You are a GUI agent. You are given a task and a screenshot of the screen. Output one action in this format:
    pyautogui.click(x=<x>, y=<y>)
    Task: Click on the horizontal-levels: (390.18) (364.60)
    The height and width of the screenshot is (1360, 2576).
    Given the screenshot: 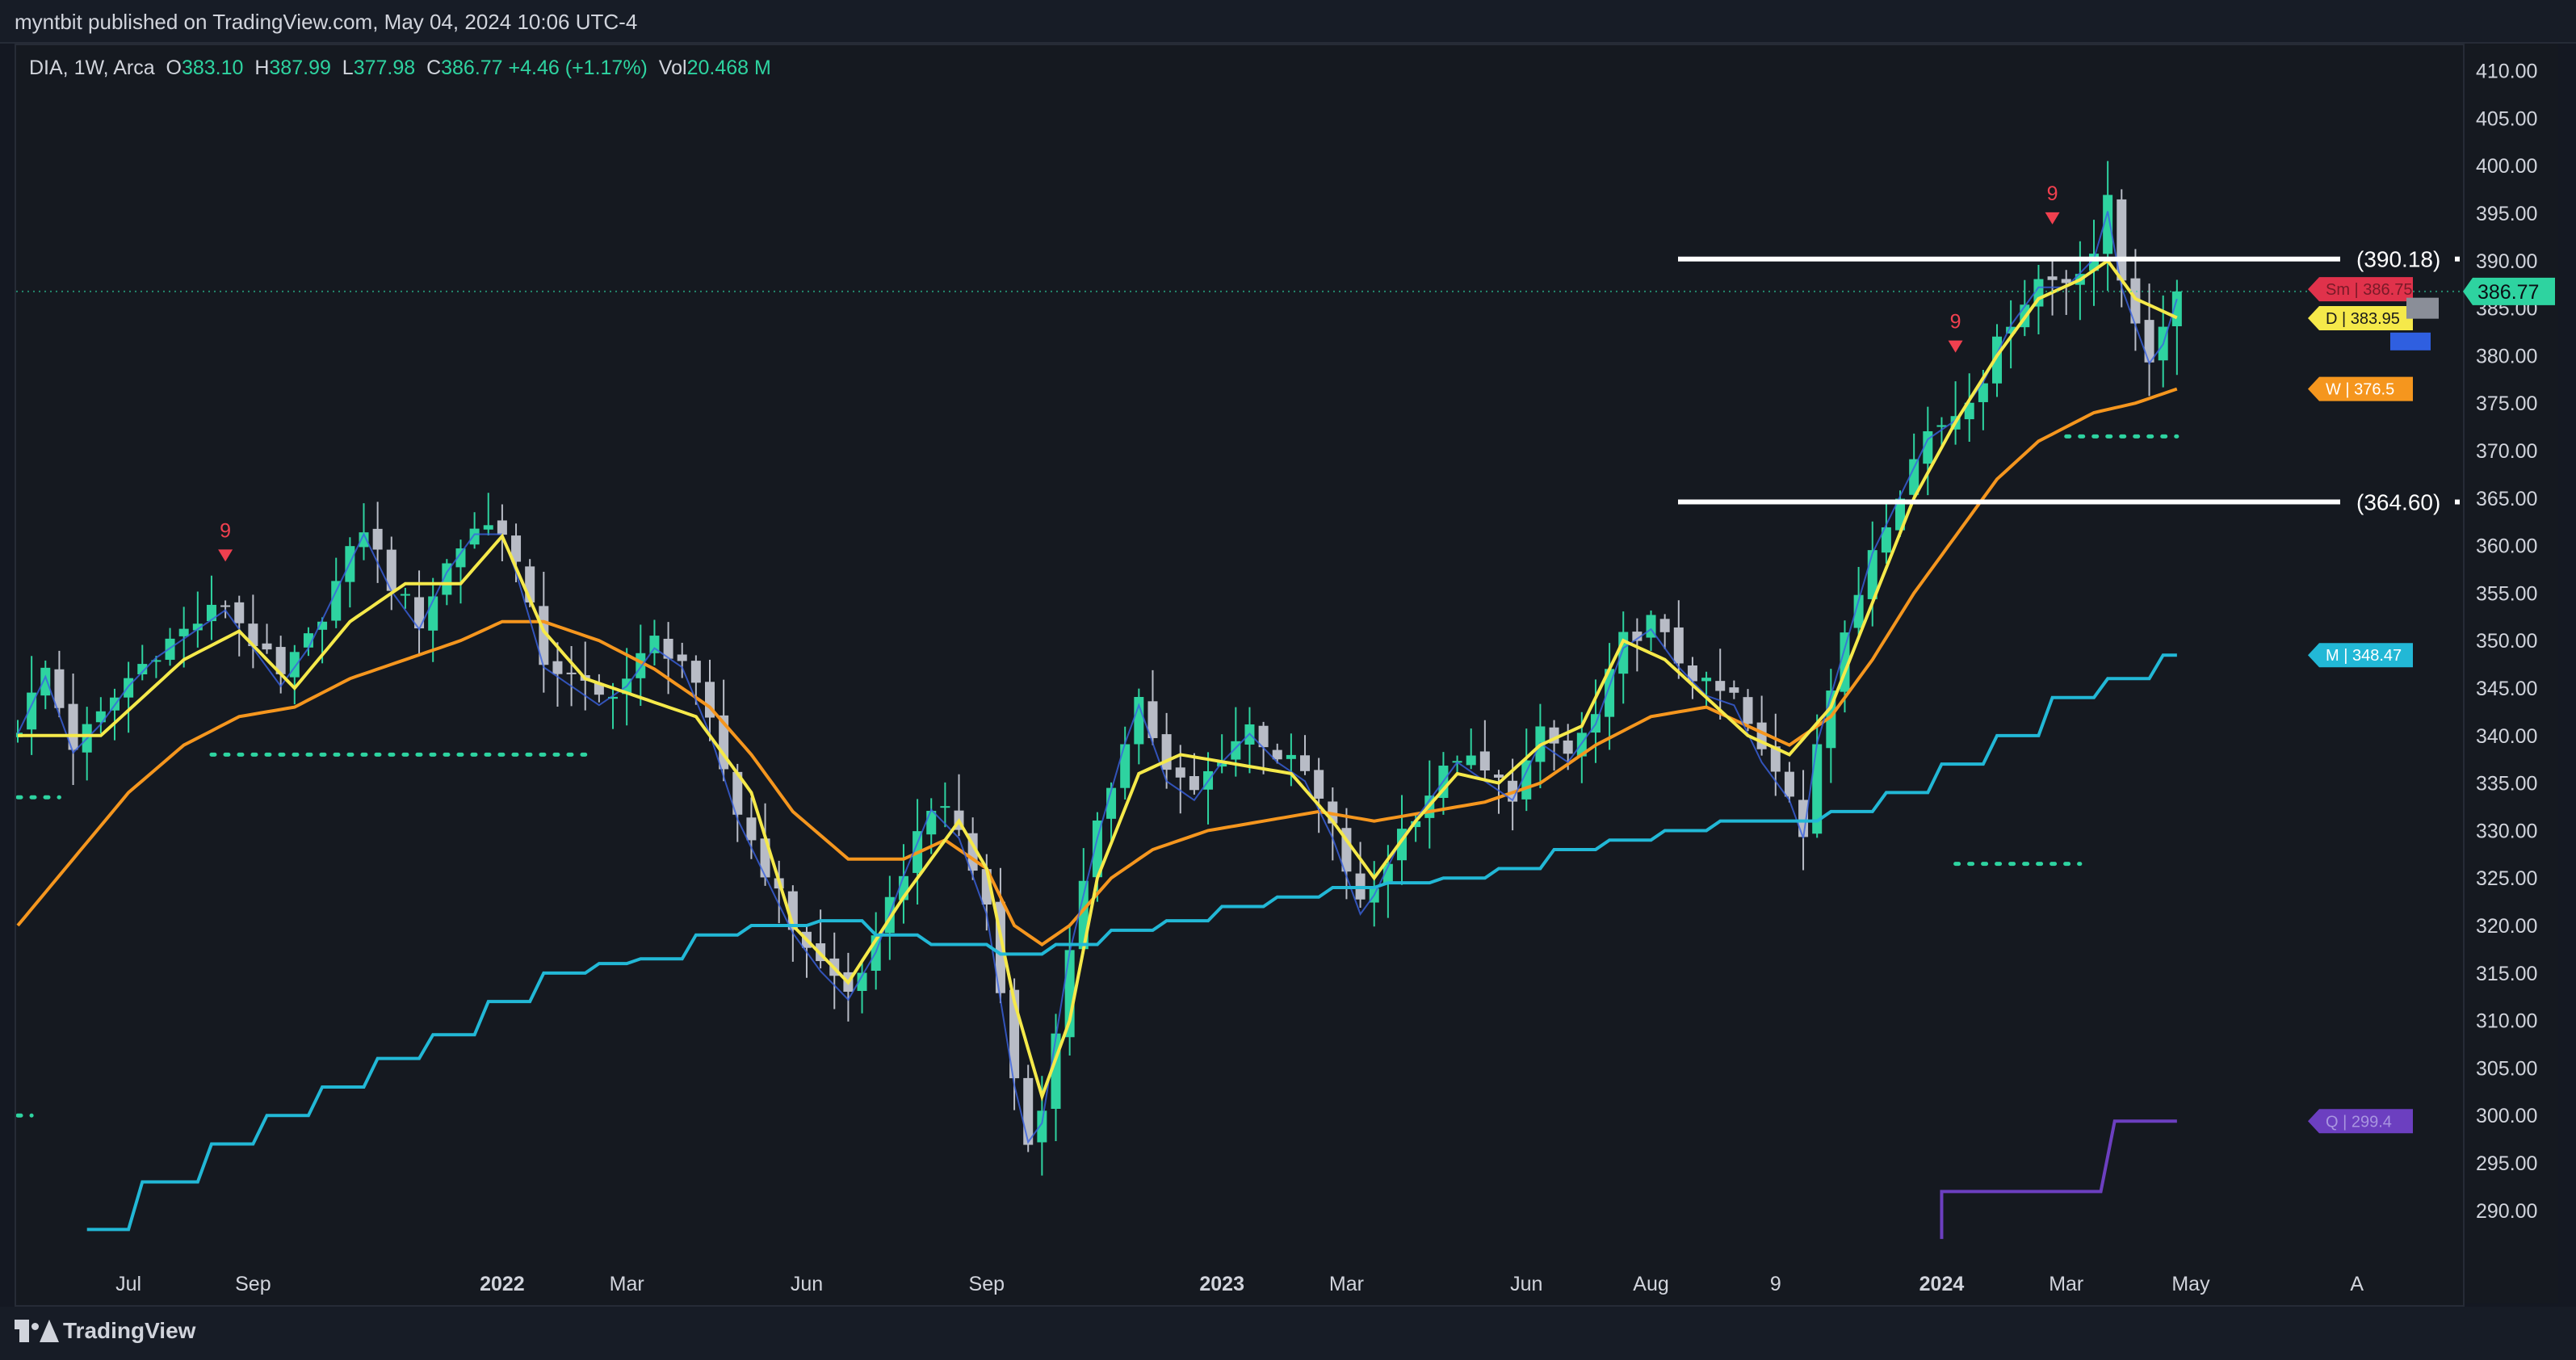 What is the action you would take?
    pyautogui.click(x=2069, y=381)
    